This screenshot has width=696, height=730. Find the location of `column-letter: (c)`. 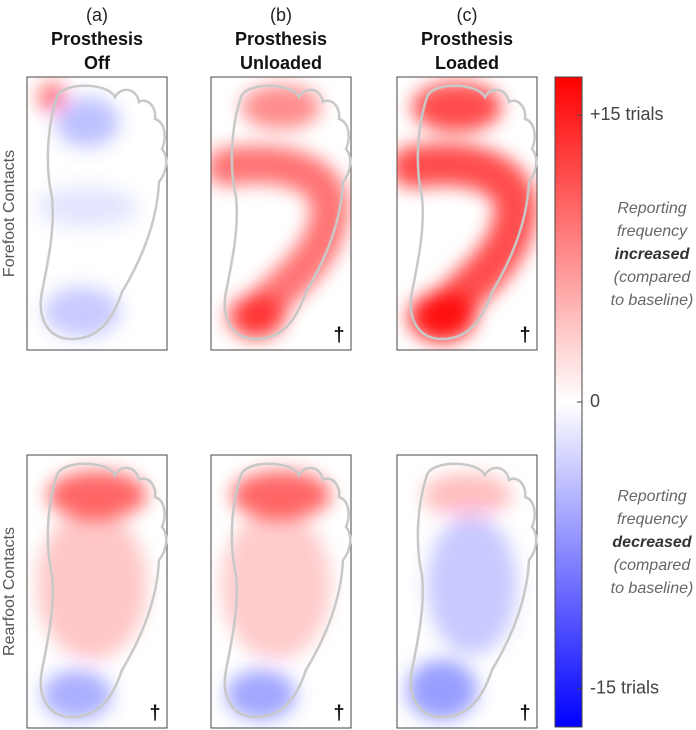

column-letter: (c) is located at coordinates (467, 15).